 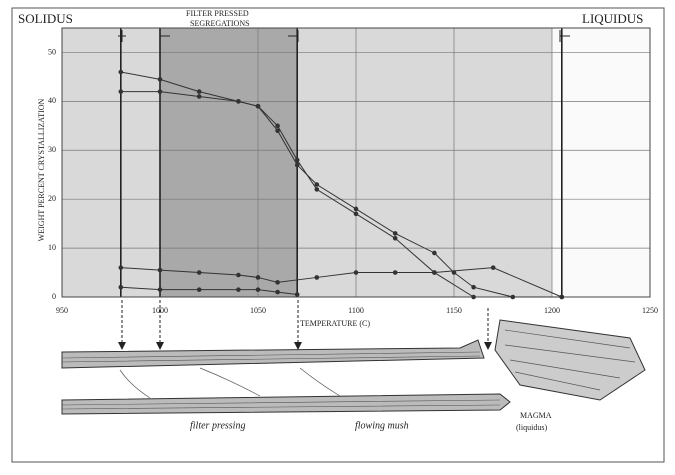 I want to click on x-tick-label: 950, so click(x=62, y=310).